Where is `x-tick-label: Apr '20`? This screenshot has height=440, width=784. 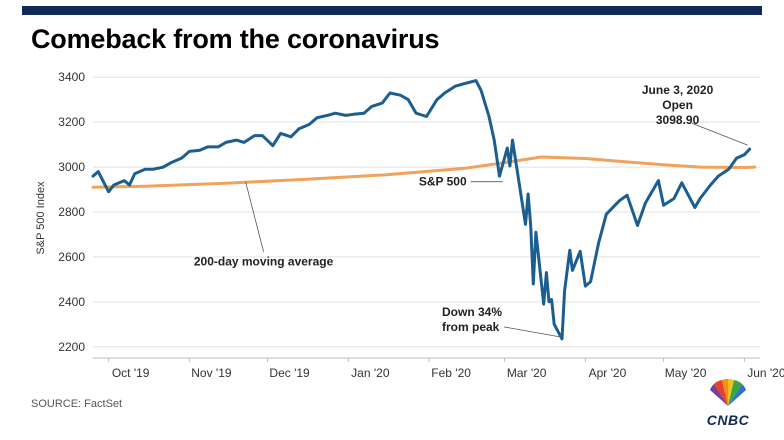 x-tick-label: Apr '20 is located at coordinates (608, 373).